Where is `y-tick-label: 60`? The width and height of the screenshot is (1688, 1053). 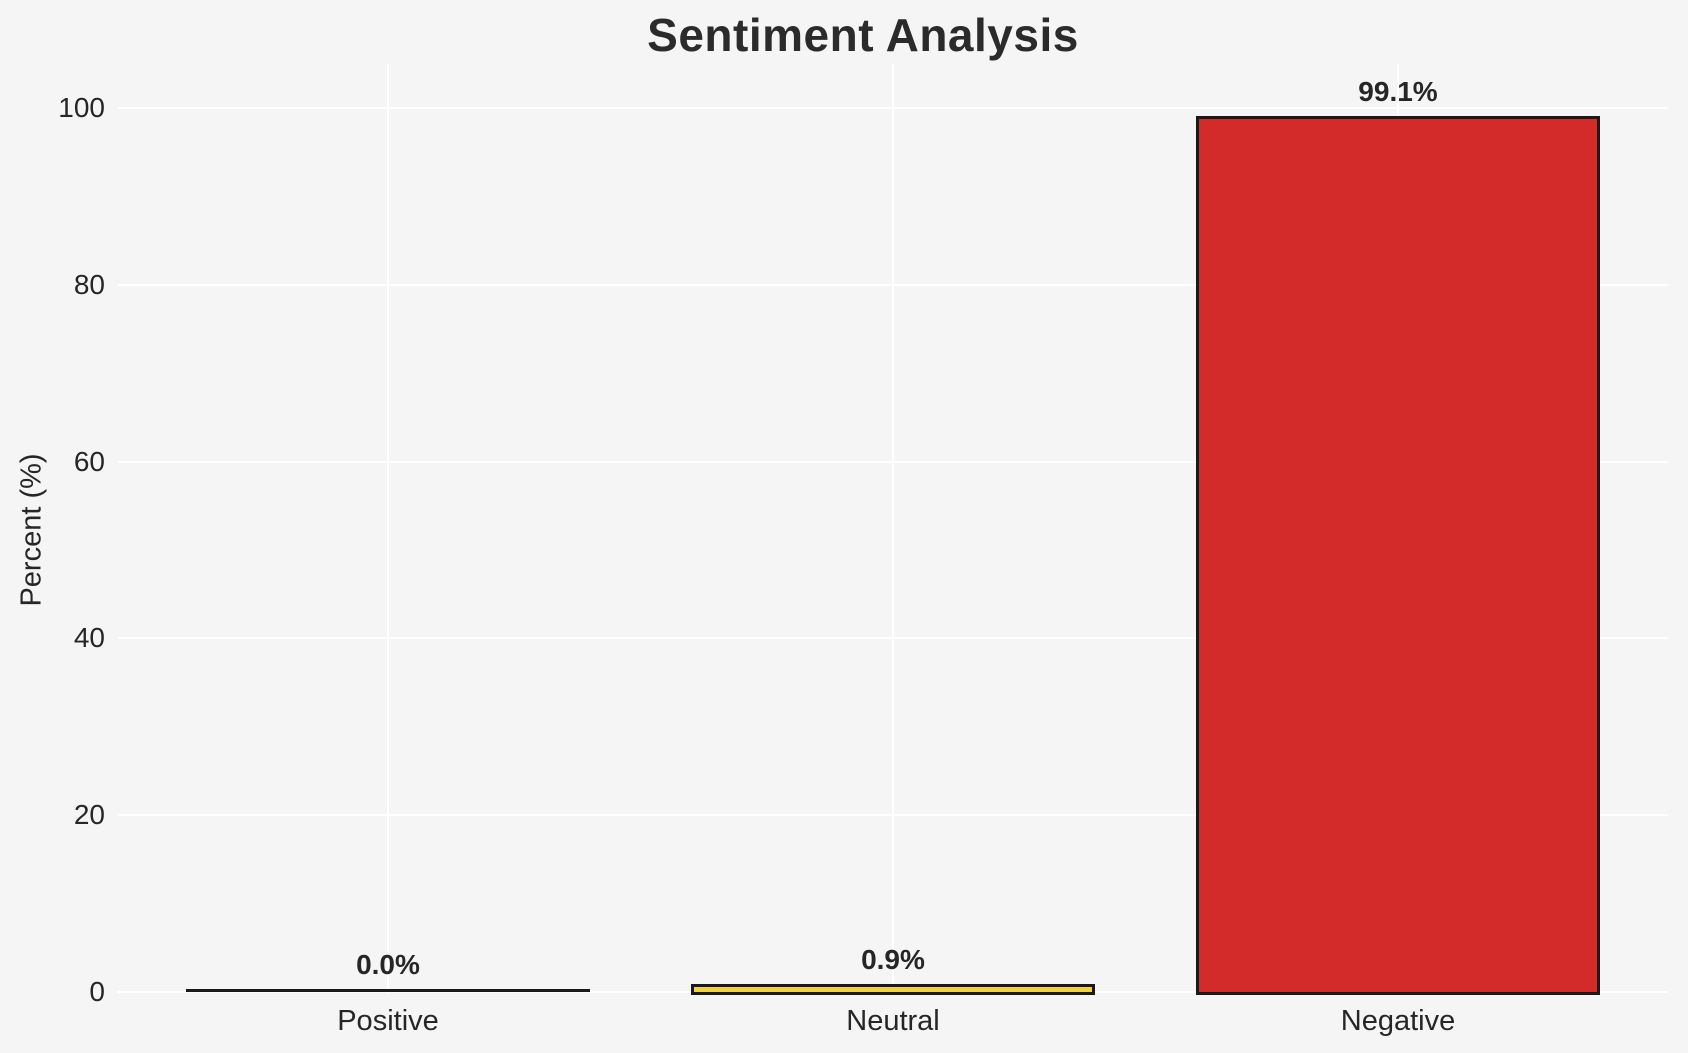
y-tick-label: 60 is located at coordinates (89, 461).